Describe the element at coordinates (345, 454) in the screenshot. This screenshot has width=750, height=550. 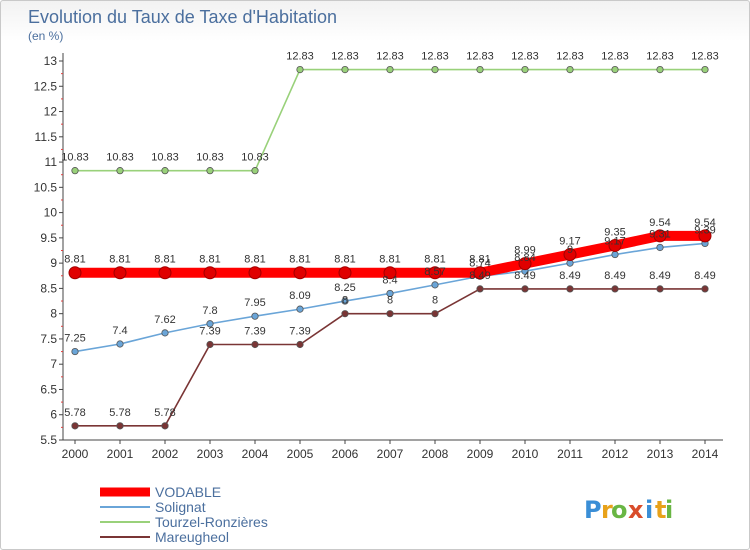
I see `x-tick-label: 2006` at that location.